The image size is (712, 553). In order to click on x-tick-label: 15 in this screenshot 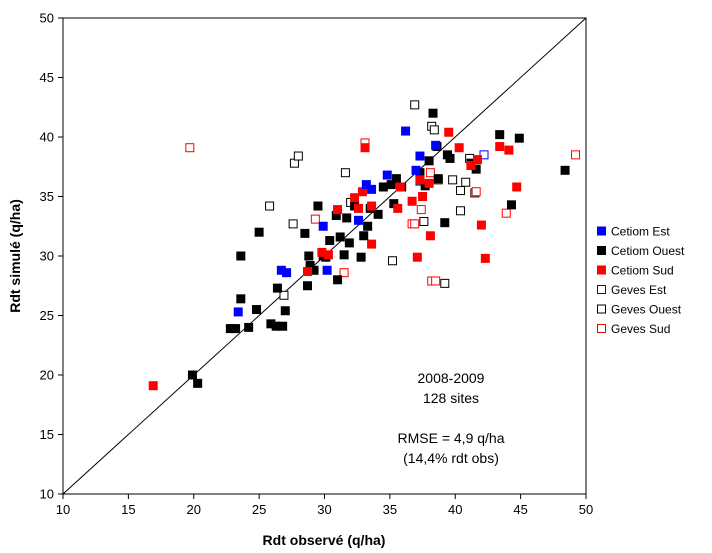, I will do `click(128, 509)`.